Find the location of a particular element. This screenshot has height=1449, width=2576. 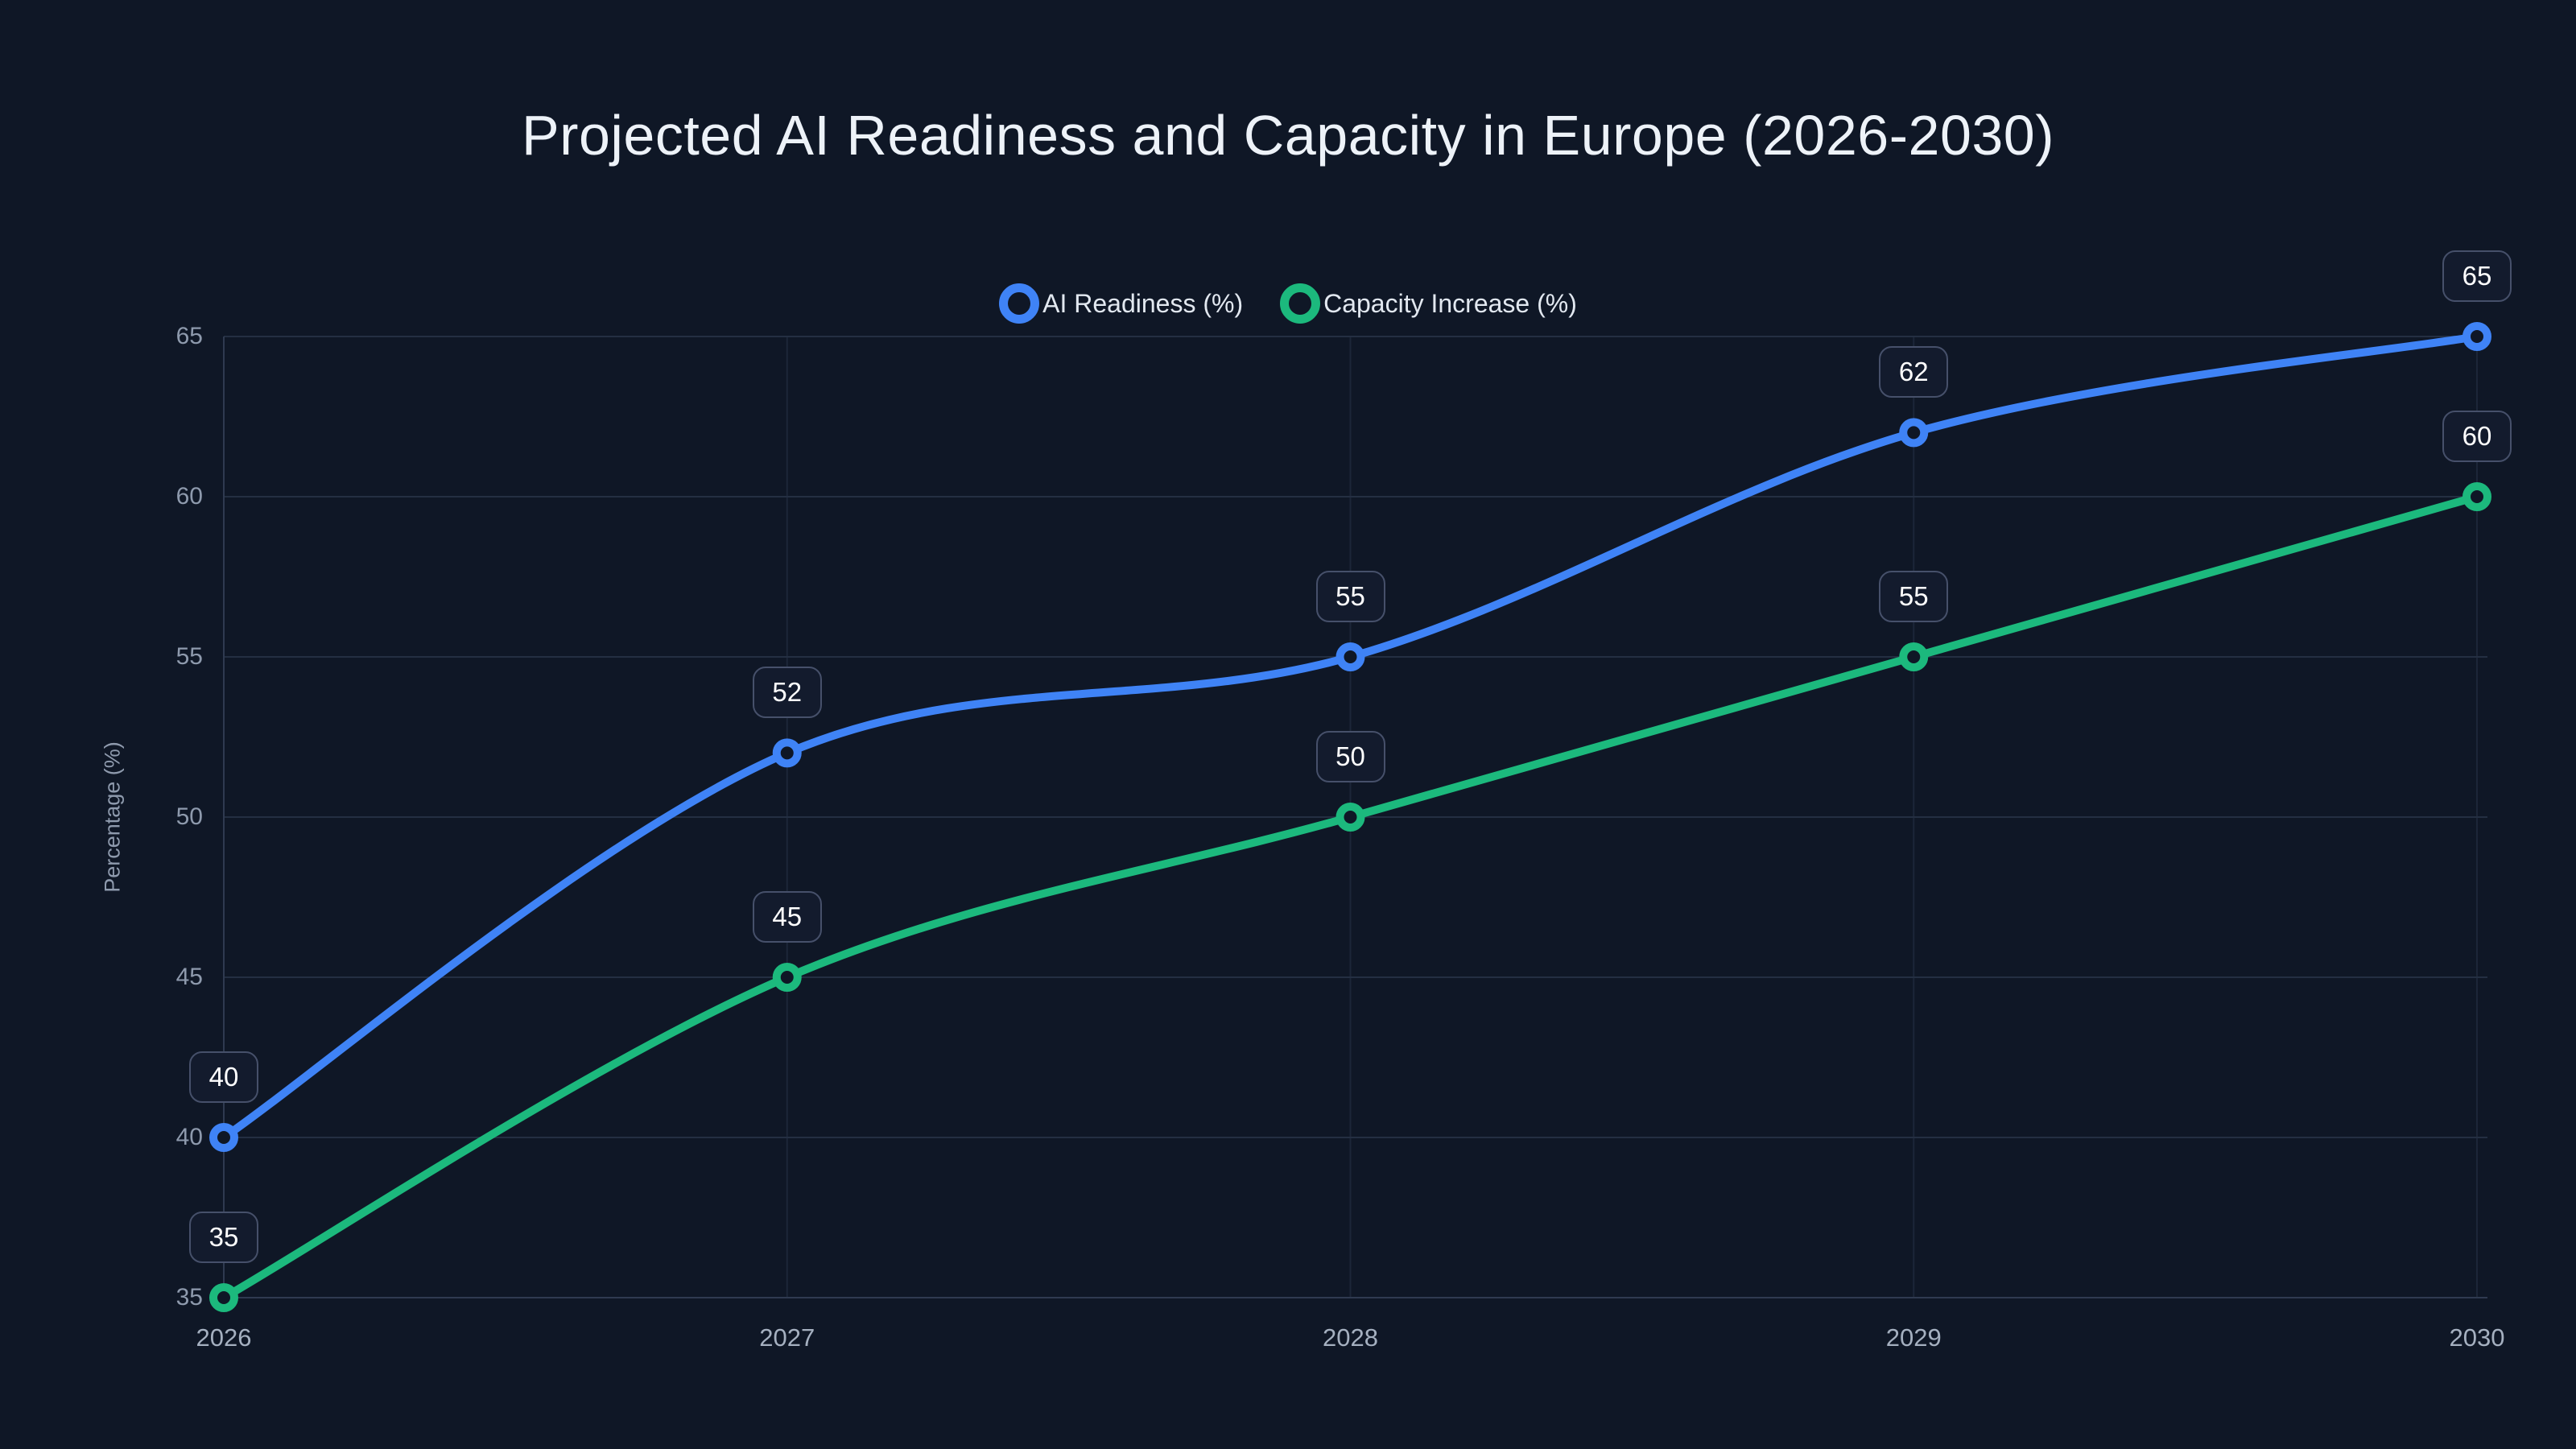

legend-item-capacity-increase: Capacity Increase (%) is located at coordinates (1428, 303).